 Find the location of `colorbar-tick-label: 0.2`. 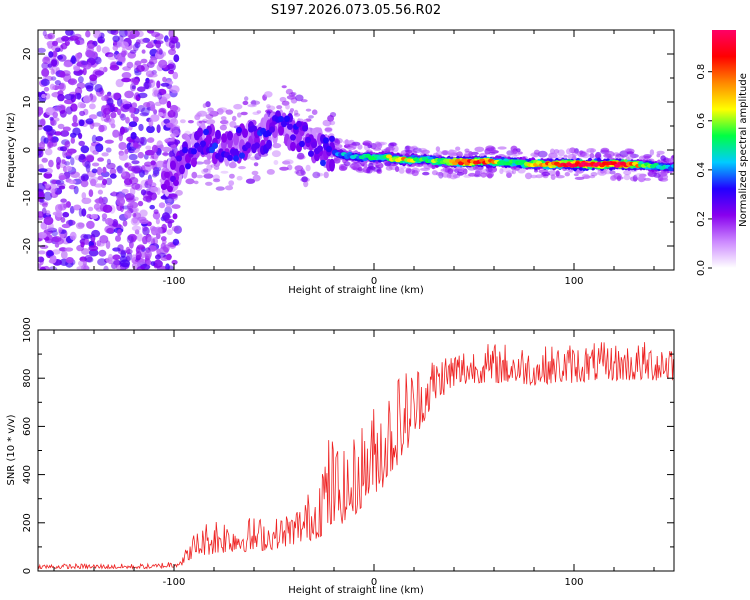

colorbar-tick-label: 0.2 is located at coordinates (701, 219).